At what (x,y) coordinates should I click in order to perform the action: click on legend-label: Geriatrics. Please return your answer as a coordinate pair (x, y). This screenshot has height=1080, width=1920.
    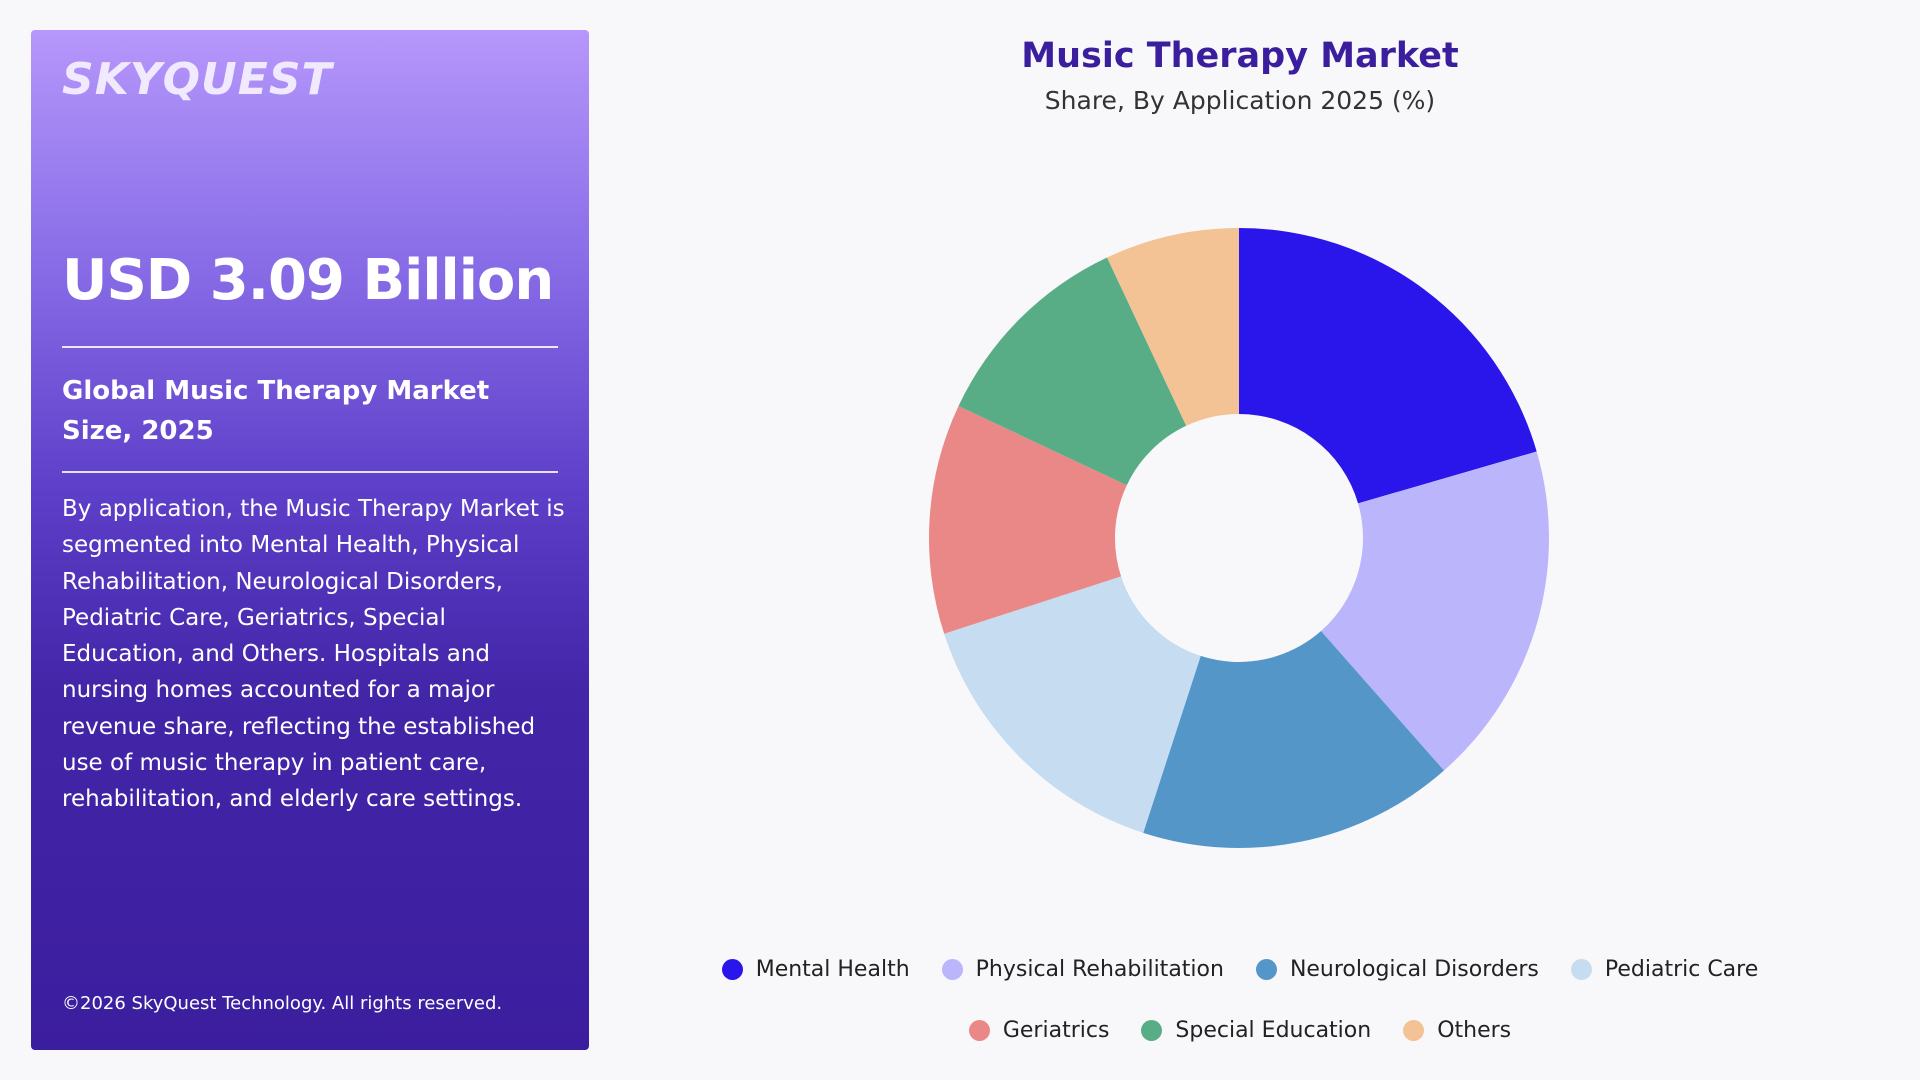
    Looking at the image, I should click on (1056, 1030).